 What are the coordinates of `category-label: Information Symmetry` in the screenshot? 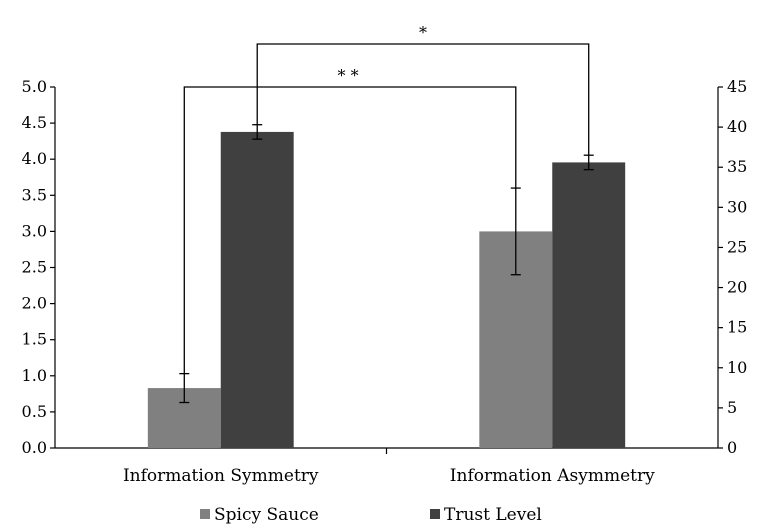 It's located at (221, 476).